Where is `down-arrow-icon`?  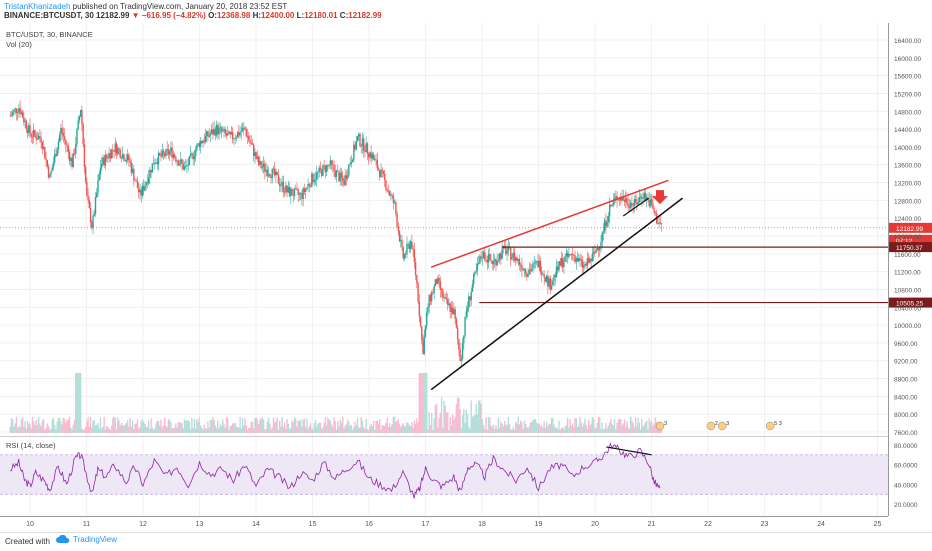 down-arrow-icon is located at coordinates (659, 197).